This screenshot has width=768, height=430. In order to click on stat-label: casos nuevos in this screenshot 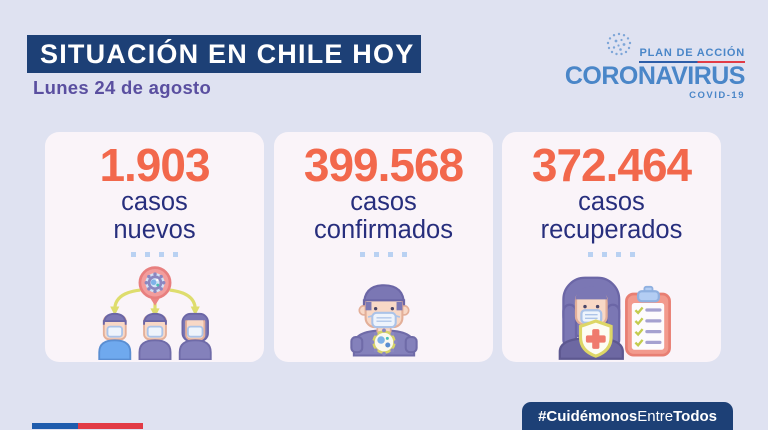, I will do `click(154, 216)`.